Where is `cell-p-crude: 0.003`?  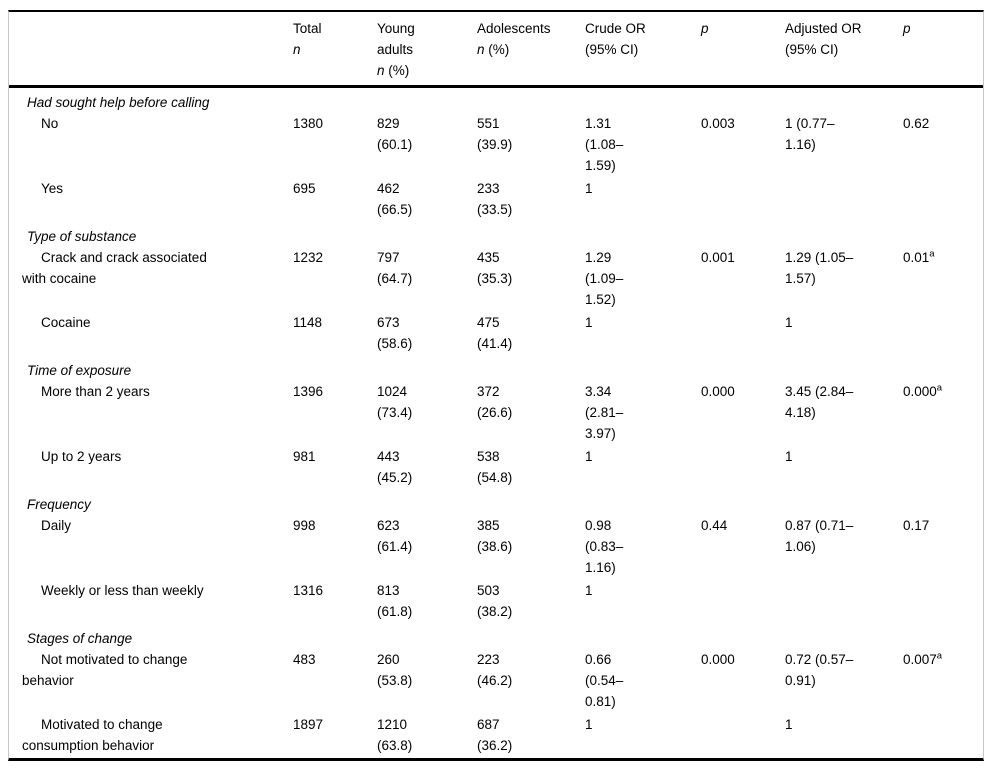
cell-p-crude: 0.003 is located at coordinates (718, 123).